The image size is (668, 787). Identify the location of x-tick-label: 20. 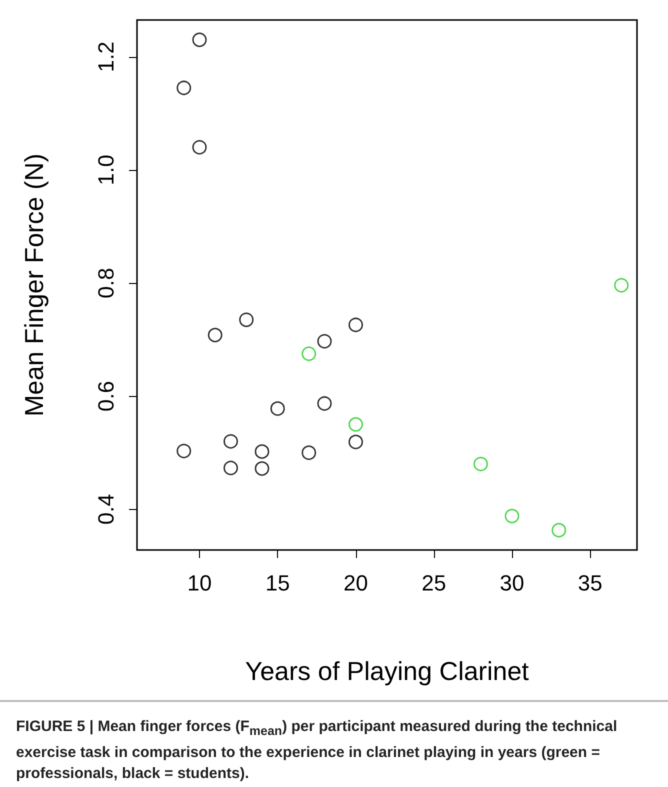
(356, 583).